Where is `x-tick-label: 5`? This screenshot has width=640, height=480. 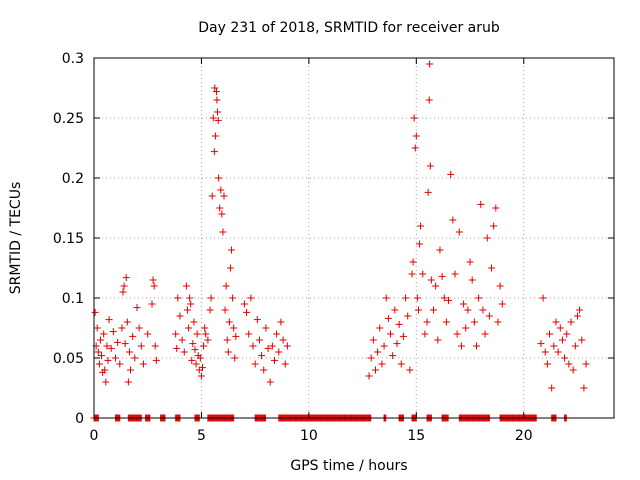
x-tick-label: 5 is located at coordinates (201, 436).